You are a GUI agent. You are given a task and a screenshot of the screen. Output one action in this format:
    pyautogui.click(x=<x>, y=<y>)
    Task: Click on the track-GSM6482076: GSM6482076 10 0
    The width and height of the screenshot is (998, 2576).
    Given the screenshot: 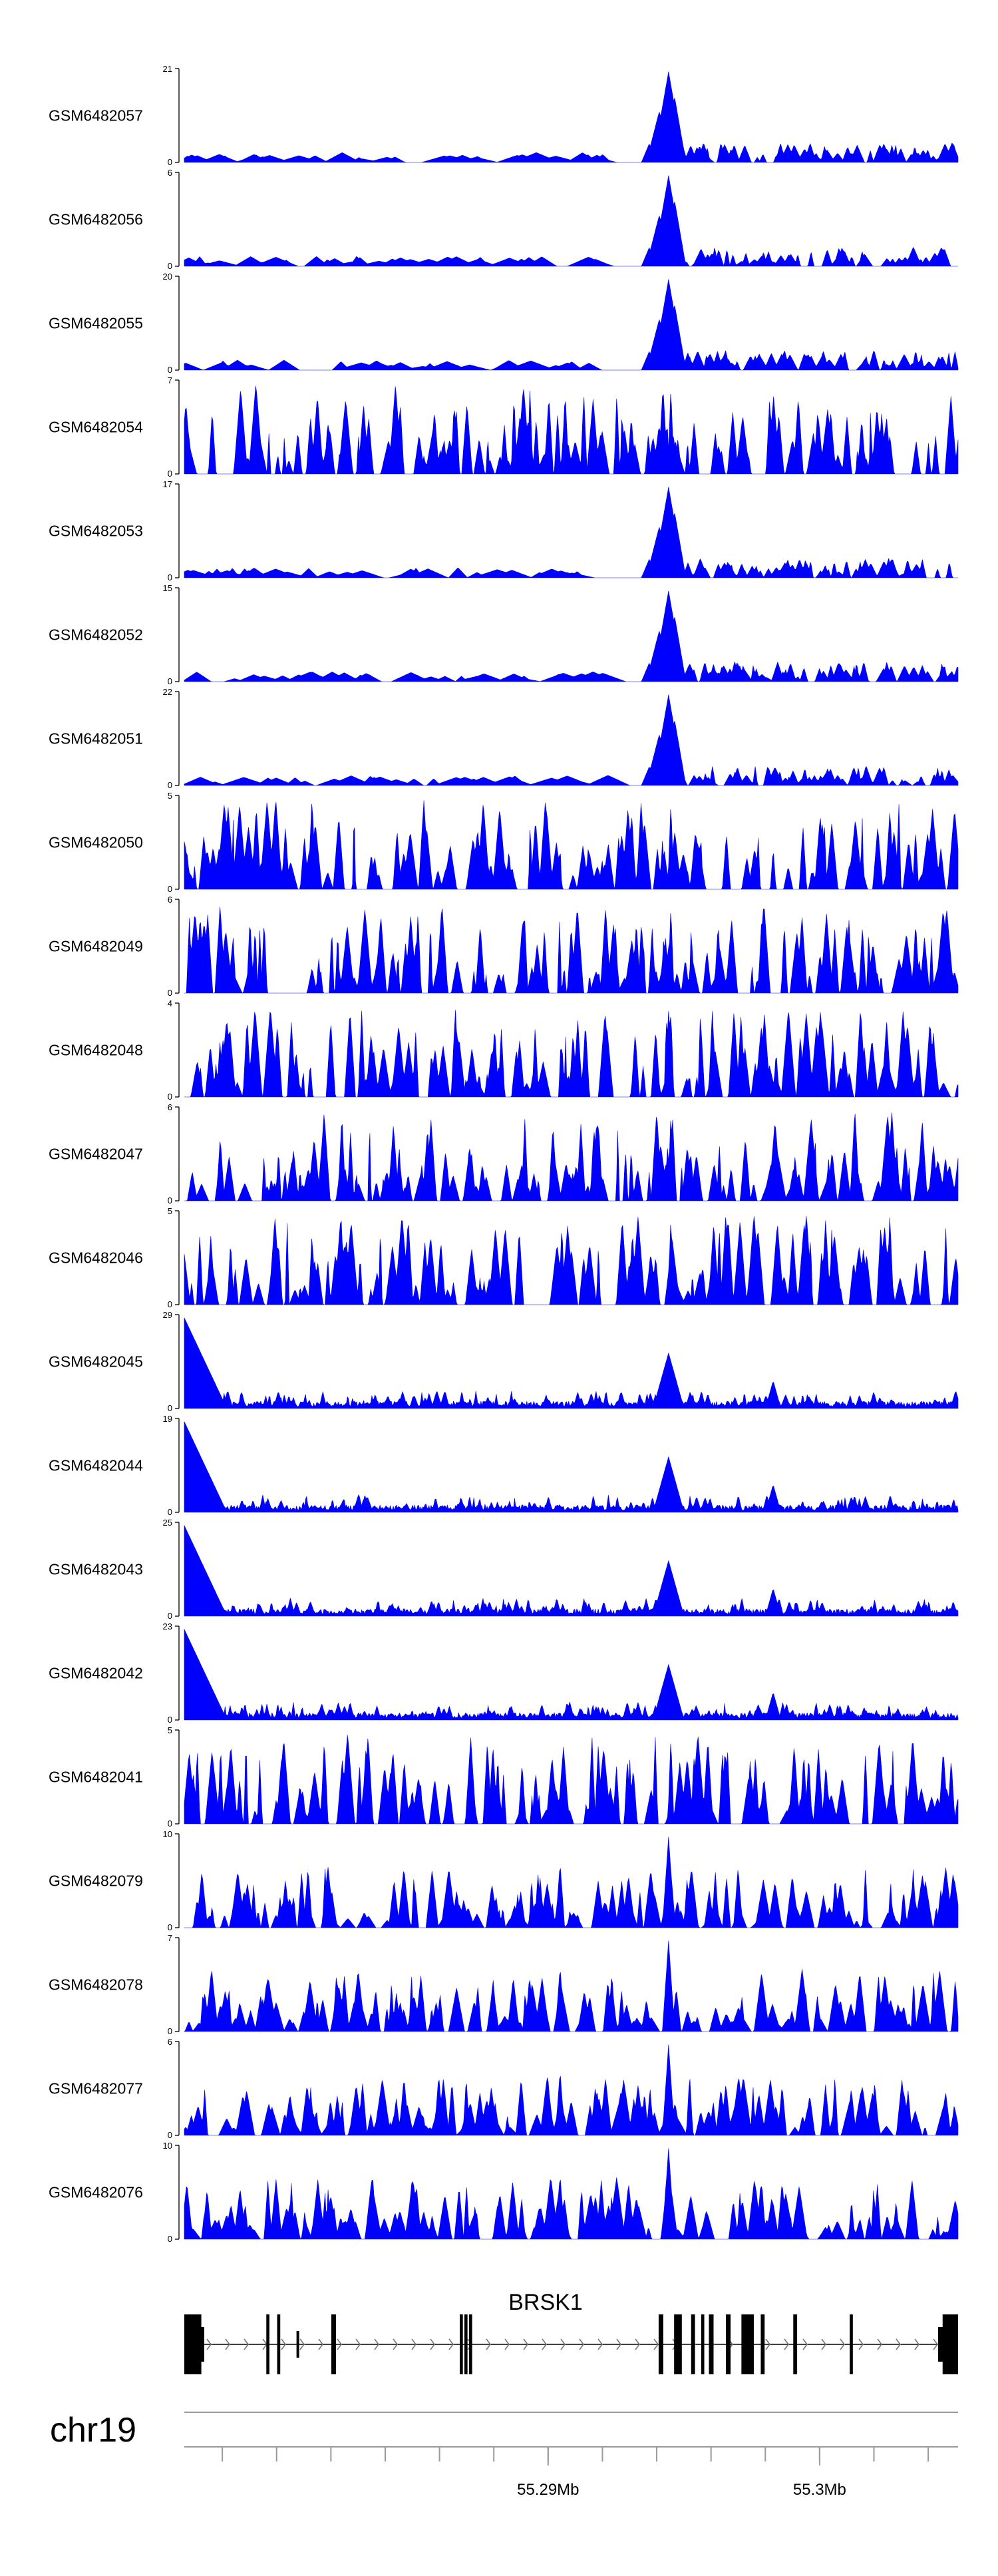 What is the action you would take?
    pyautogui.click(x=504, y=2192)
    